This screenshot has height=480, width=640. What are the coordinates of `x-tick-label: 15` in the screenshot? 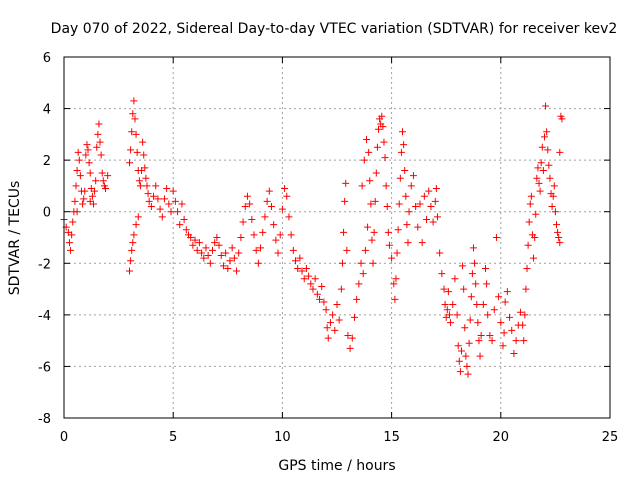 It's located at (391, 437).